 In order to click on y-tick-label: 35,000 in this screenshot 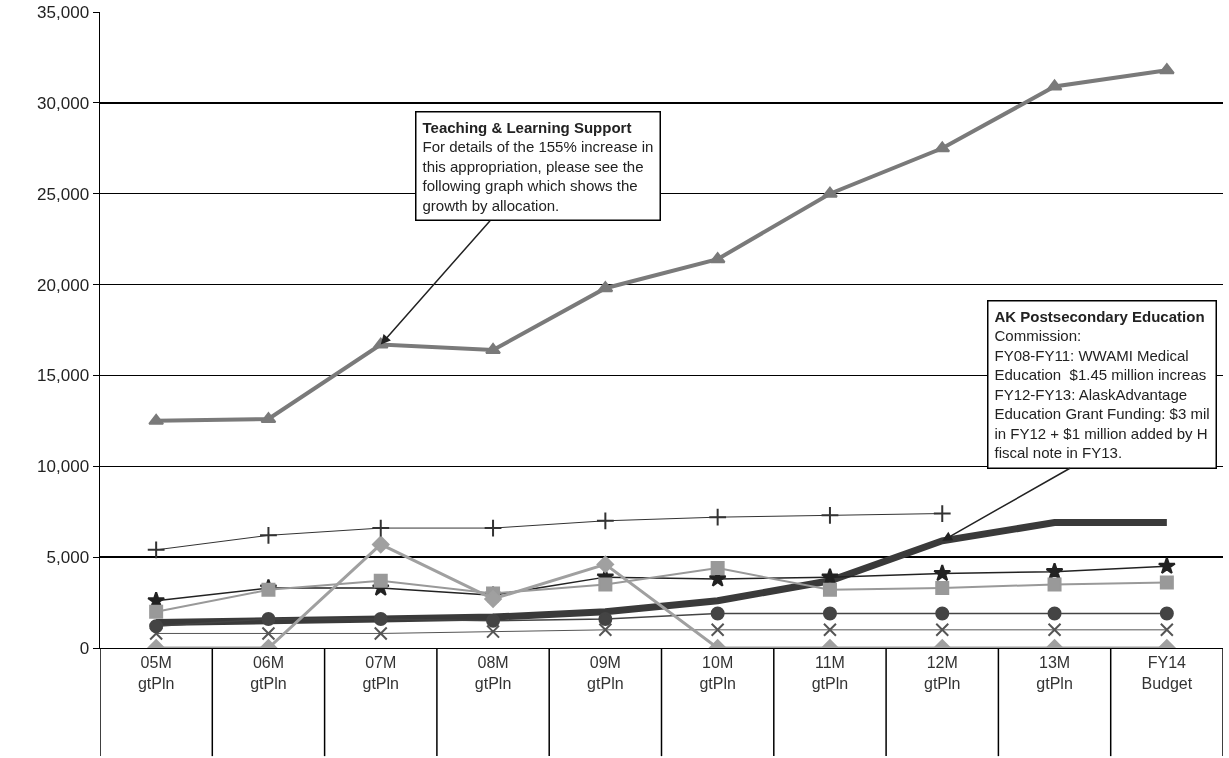, I will do `click(63, 12)`.